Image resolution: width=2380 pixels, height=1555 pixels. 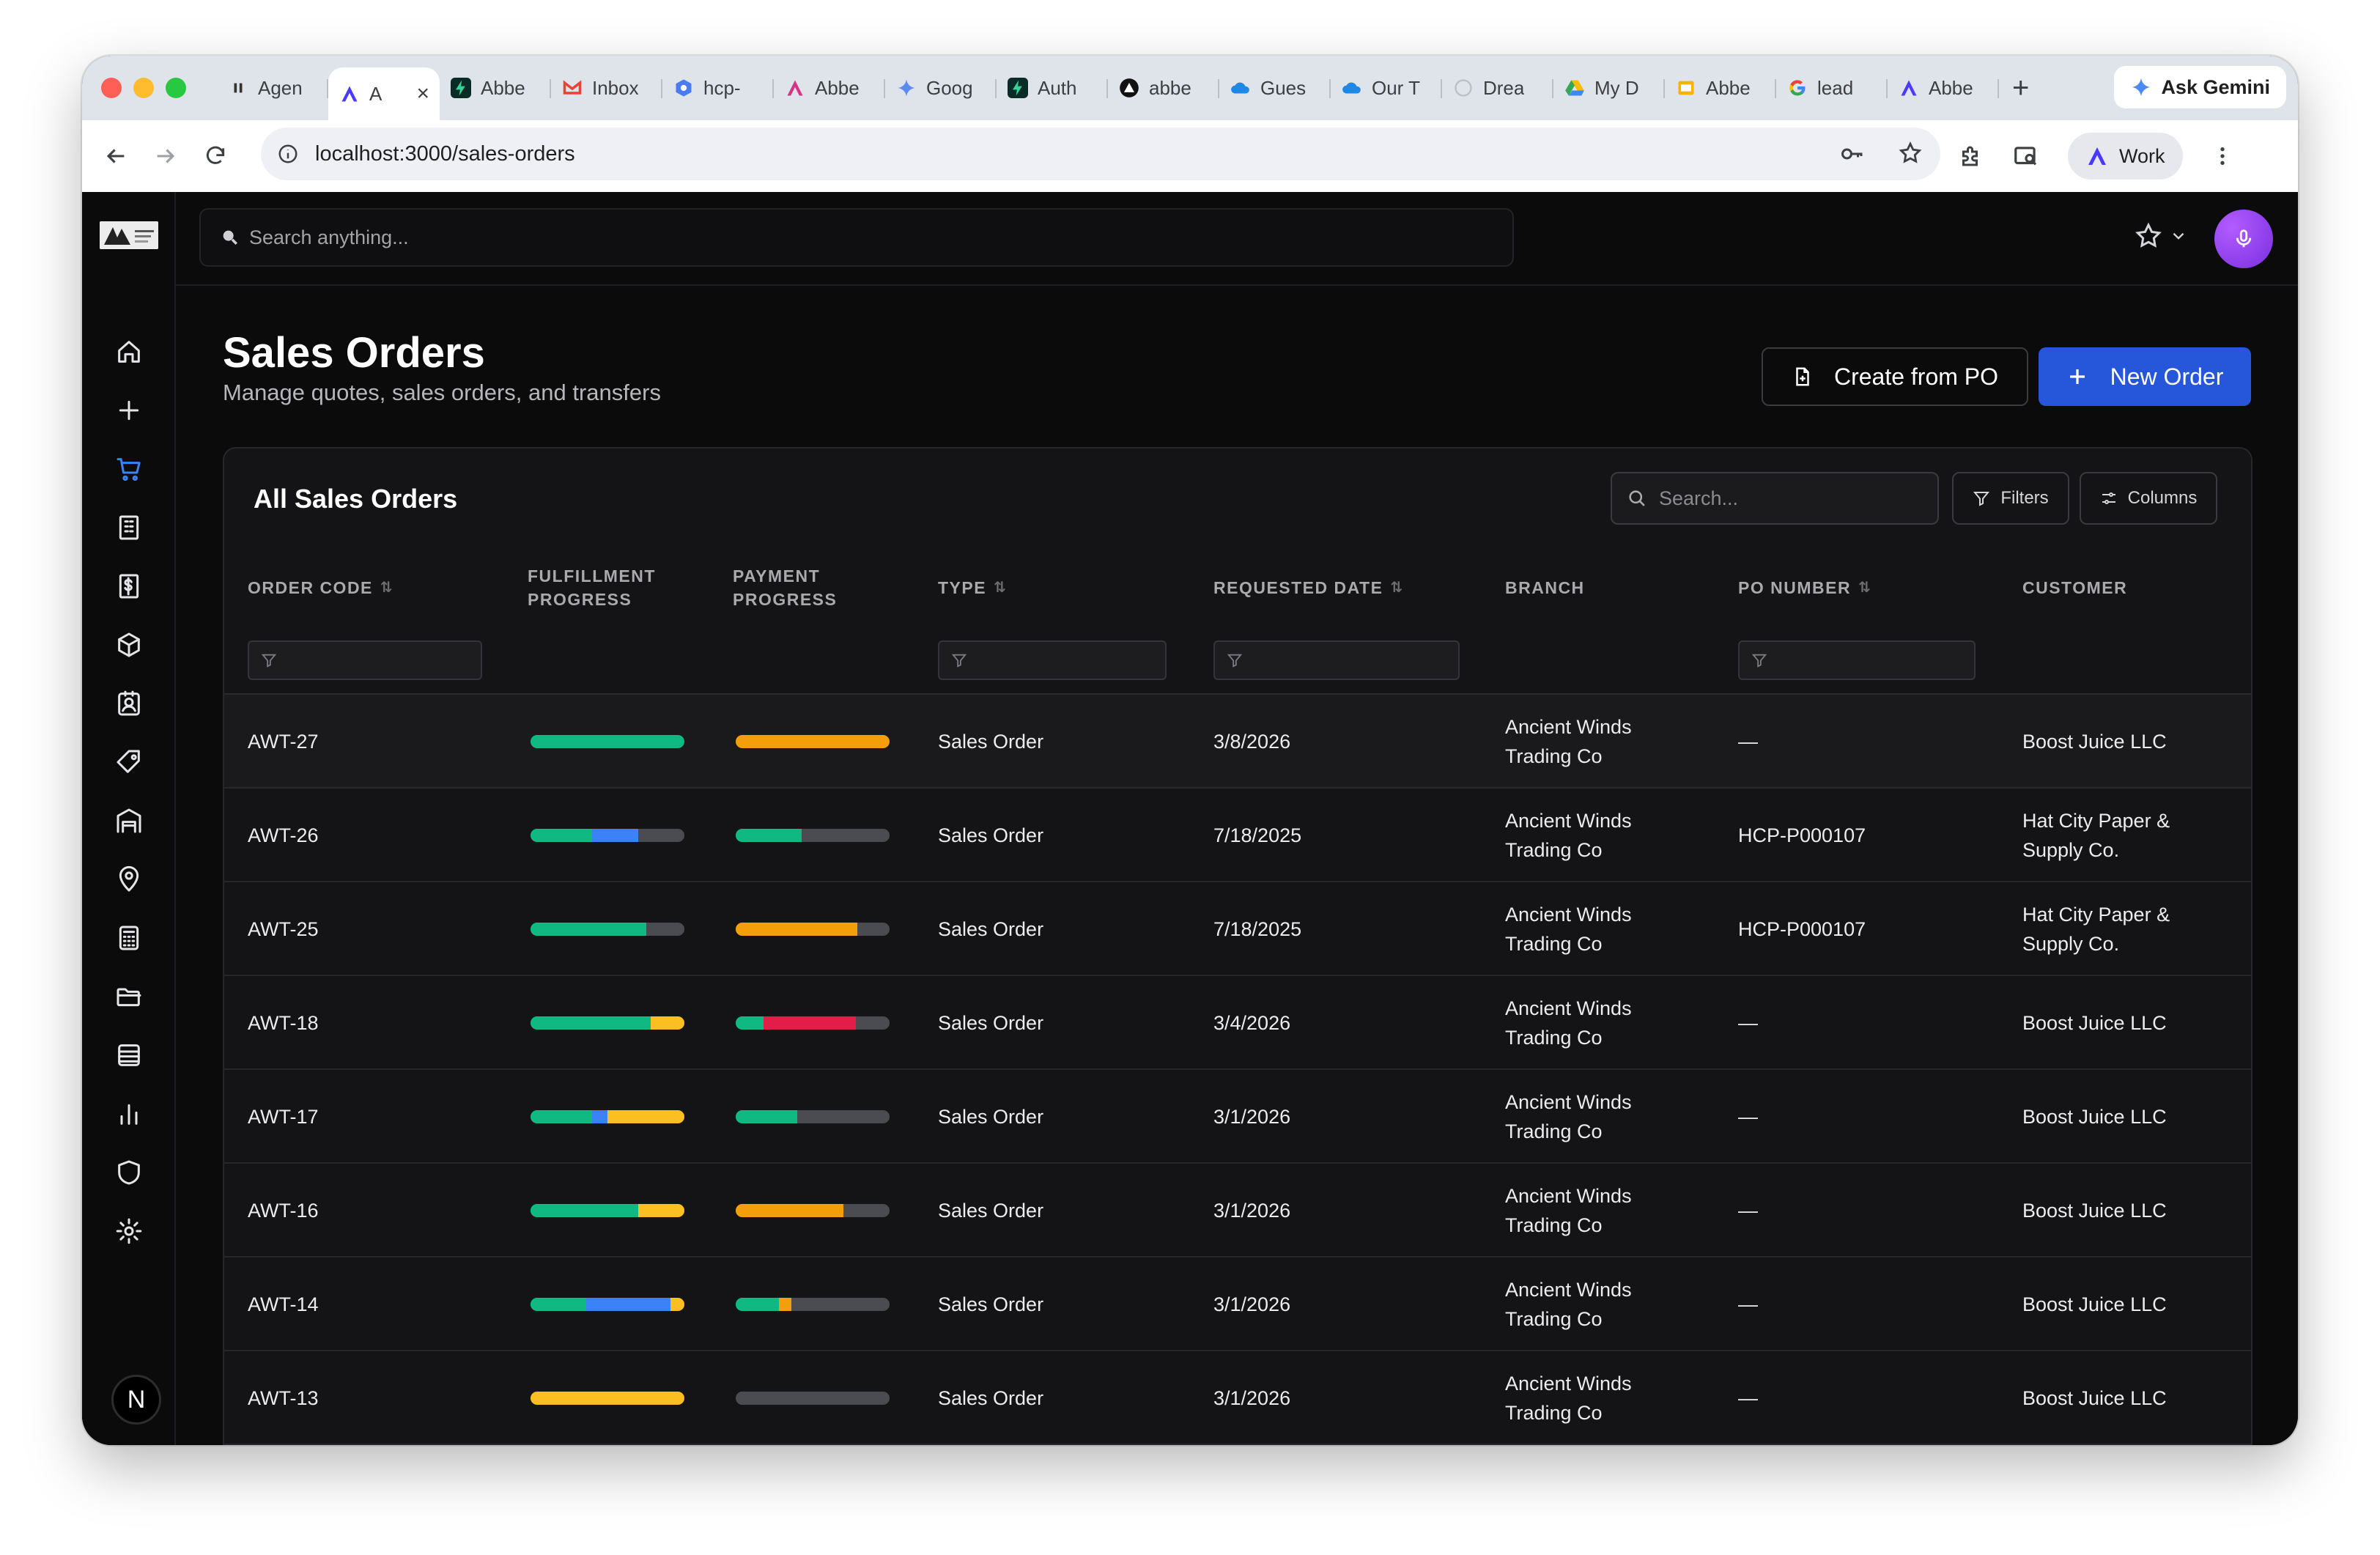 I want to click on arrow-right-icon, so click(x=166, y=156).